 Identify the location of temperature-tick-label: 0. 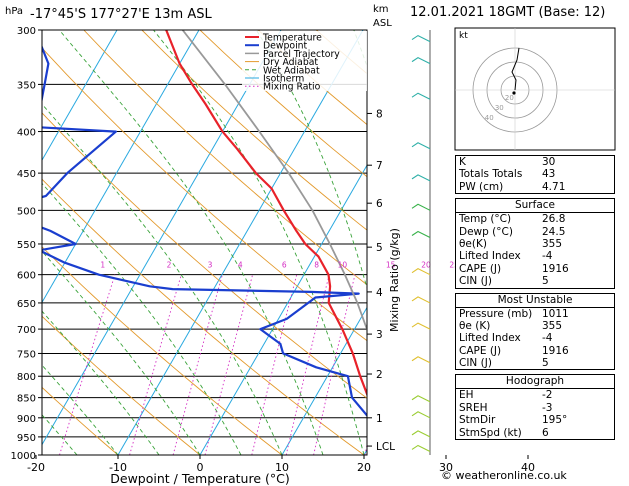
(200, 467).